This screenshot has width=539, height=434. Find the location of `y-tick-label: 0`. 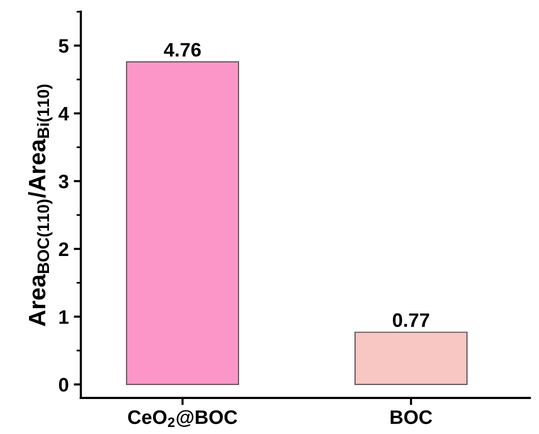

y-tick-label: 0 is located at coordinates (63, 385).